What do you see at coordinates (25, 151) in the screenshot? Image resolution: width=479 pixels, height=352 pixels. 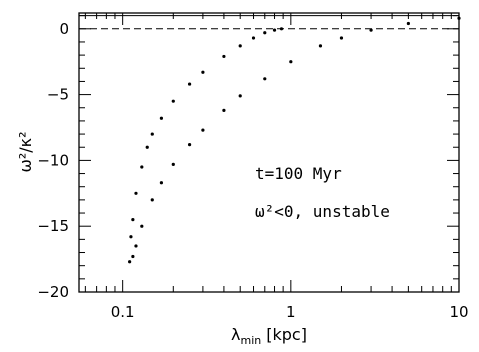 I see `y-axis-label: ω²/κ²` at bounding box center [25, 151].